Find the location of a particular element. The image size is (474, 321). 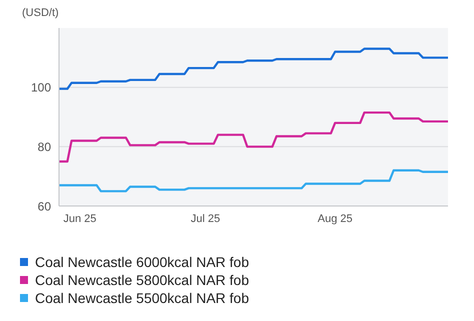

legend-label: Coal Newcastle 5800kcal NAR fob is located at coordinates (142, 280).